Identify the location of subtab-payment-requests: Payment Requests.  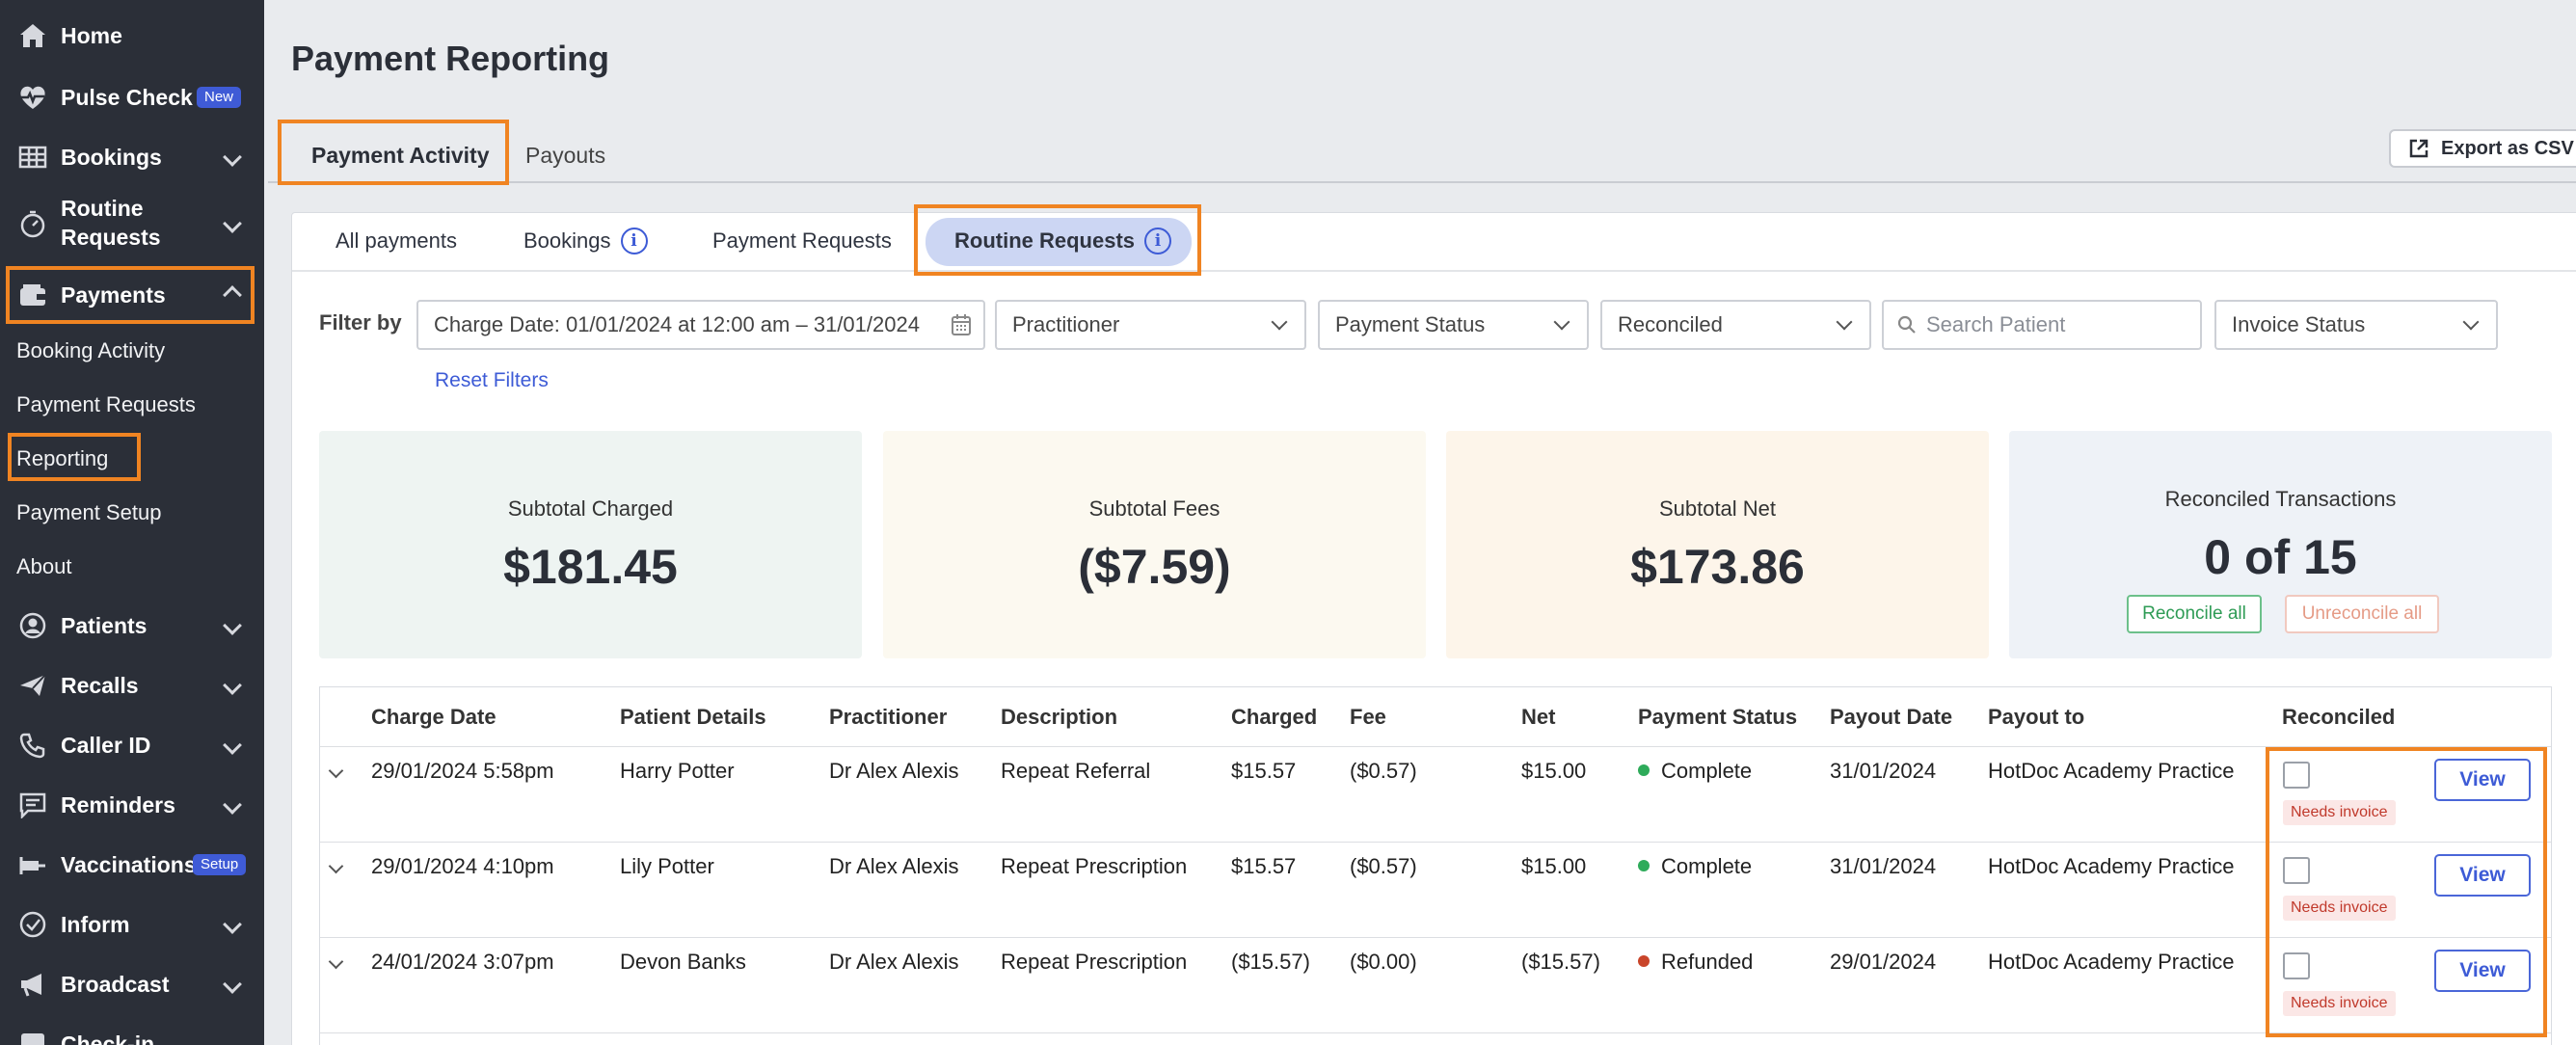
(802, 241).